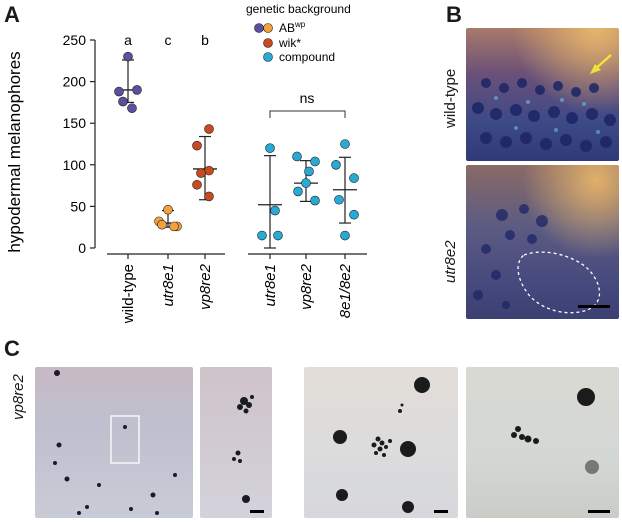  Describe the element at coordinates (560, 450) in the screenshot. I see `vp8re2-detail-2-spots` at that location.